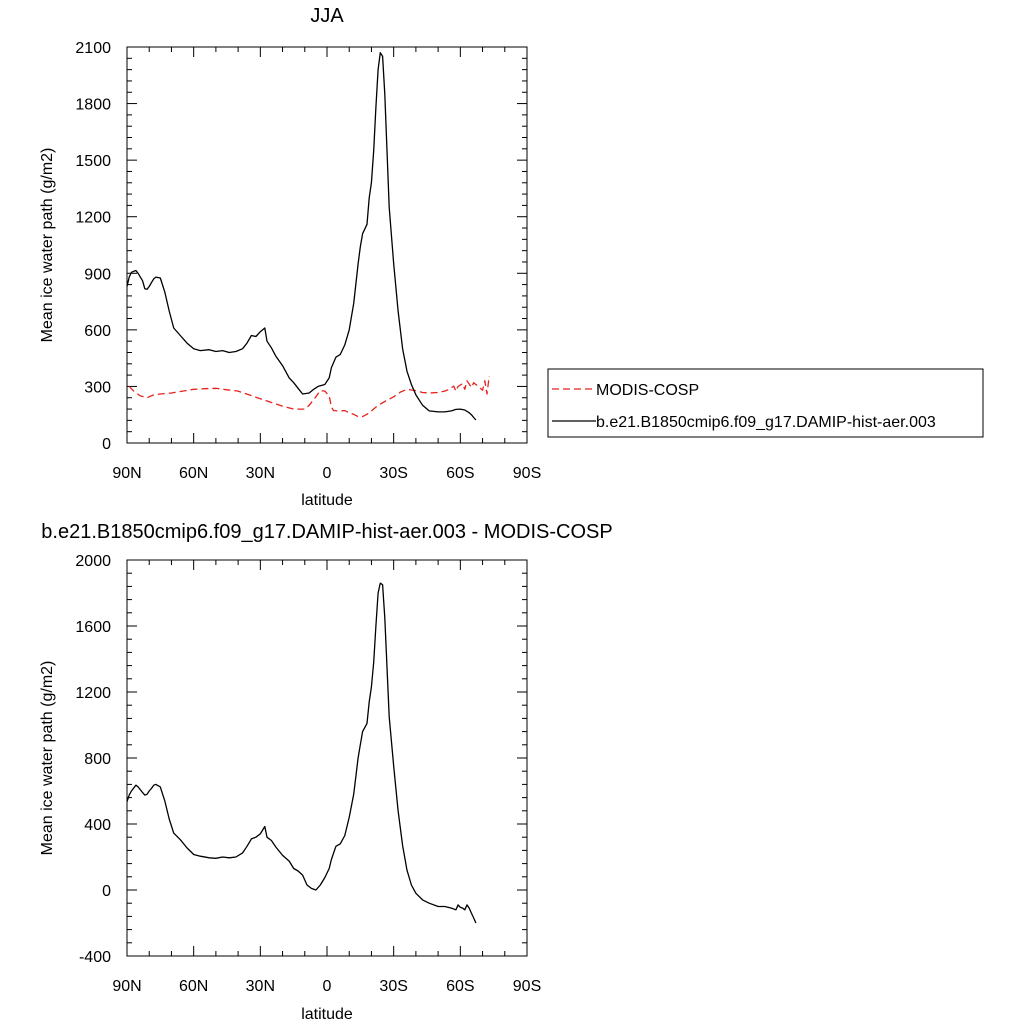 This screenshot has width=1024, height=1029. Describe the element at coordinates (93, 561) in the screenshot. I see `y-tick-label: 2000` at that location.